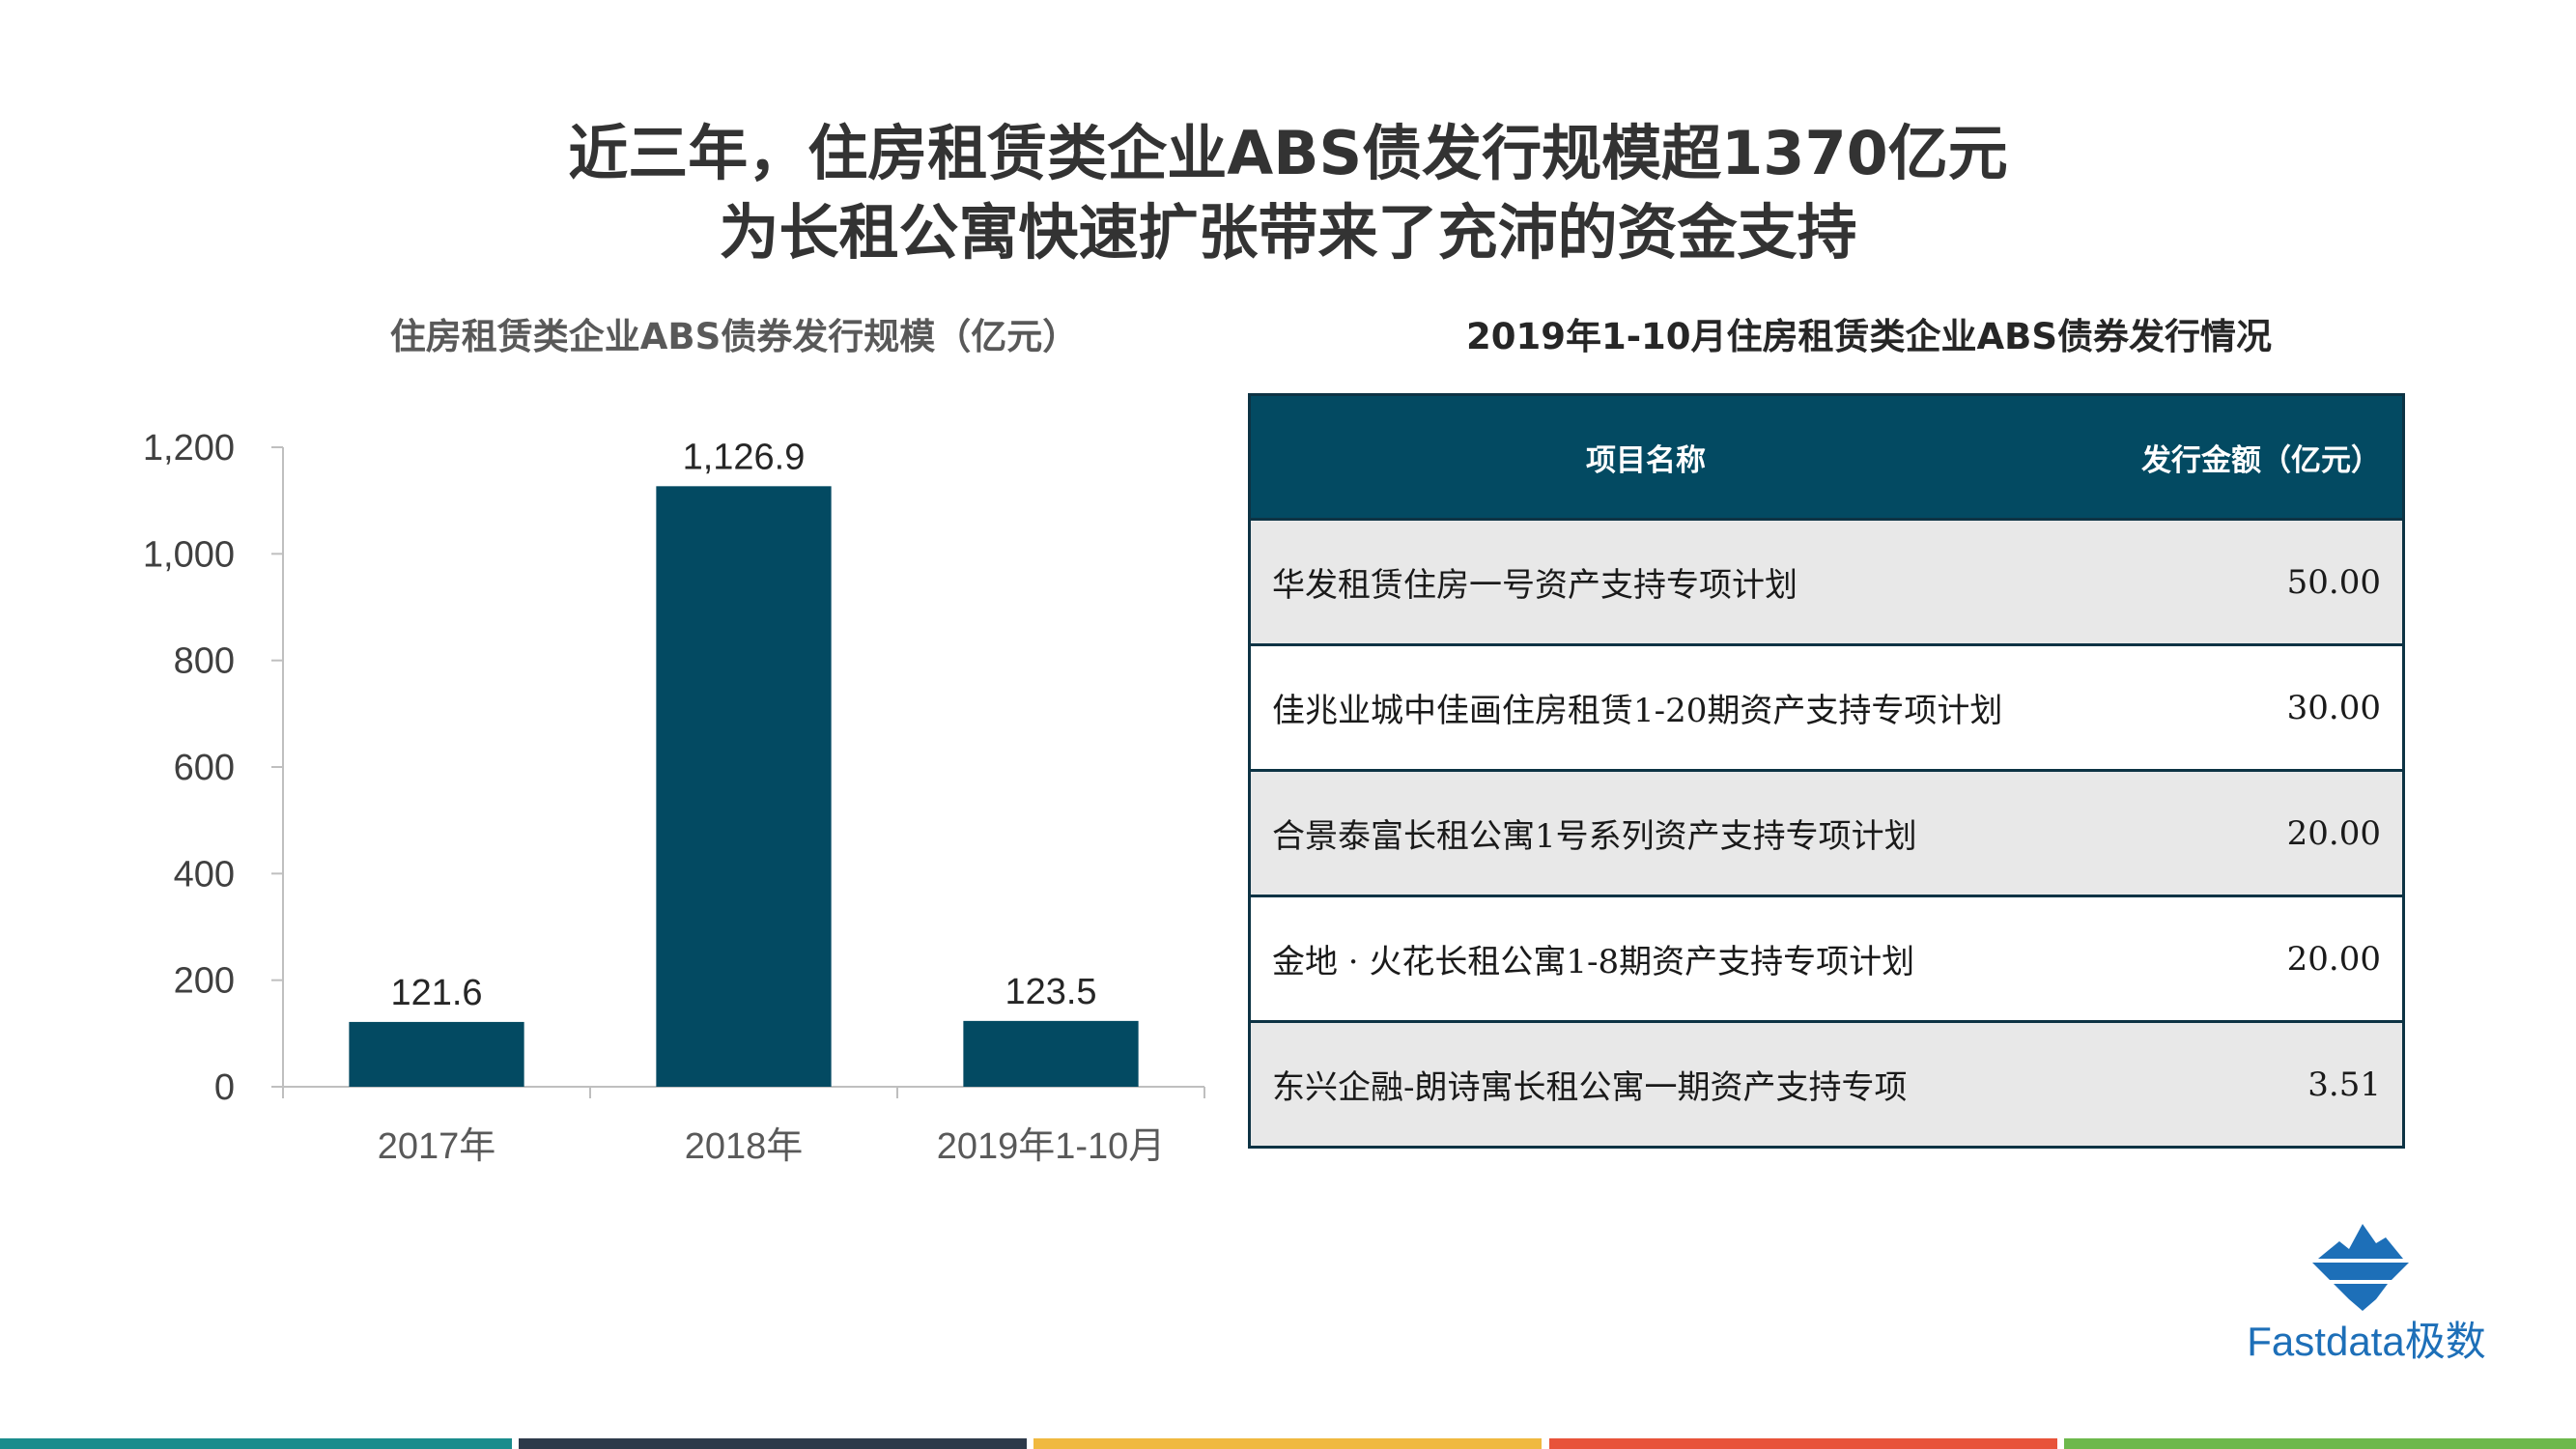 Image resolution: width=2576 pixels, height=1449 pixels. Describe the element at coordinates (204, 768) in the screenshot. I see `y-tick-label: 600` at that location.